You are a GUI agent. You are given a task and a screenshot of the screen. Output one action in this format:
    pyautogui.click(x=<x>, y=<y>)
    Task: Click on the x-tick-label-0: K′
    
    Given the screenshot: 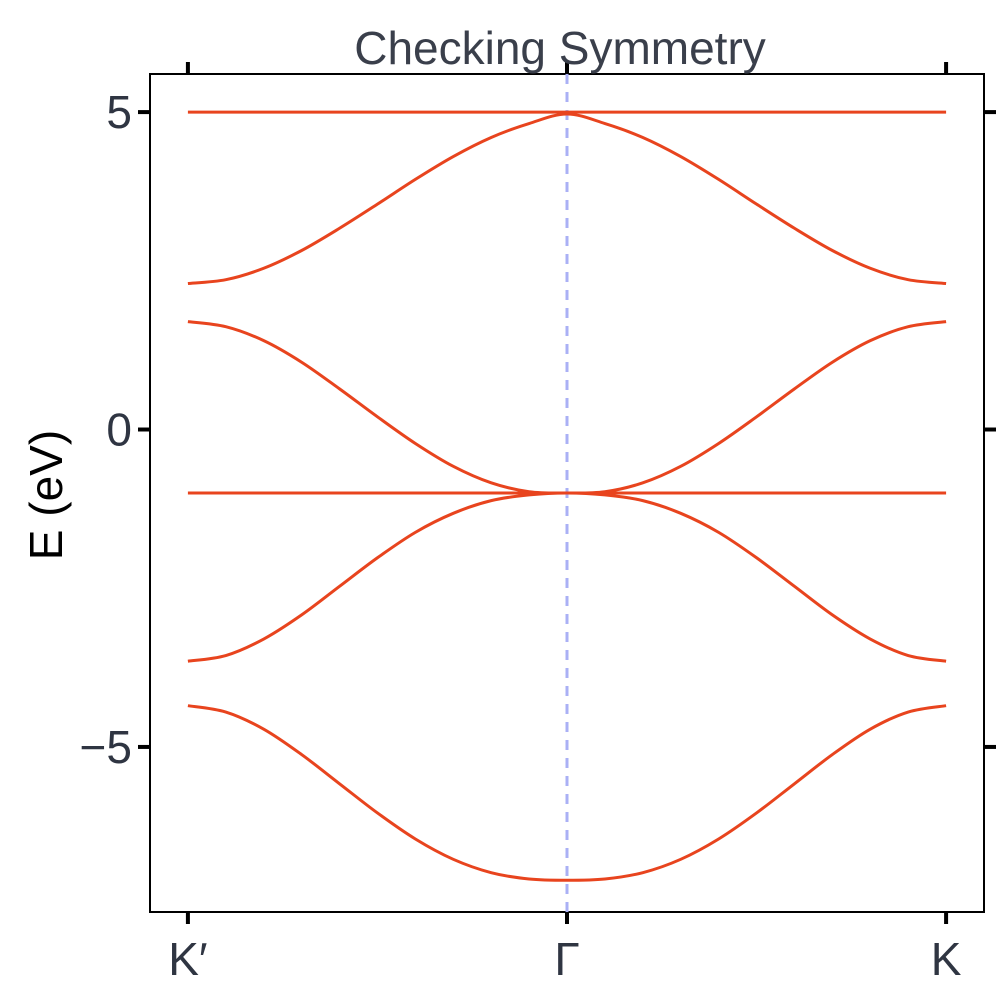 What is the action you would take?
    pyautogui.click(x=187, y=959)
    